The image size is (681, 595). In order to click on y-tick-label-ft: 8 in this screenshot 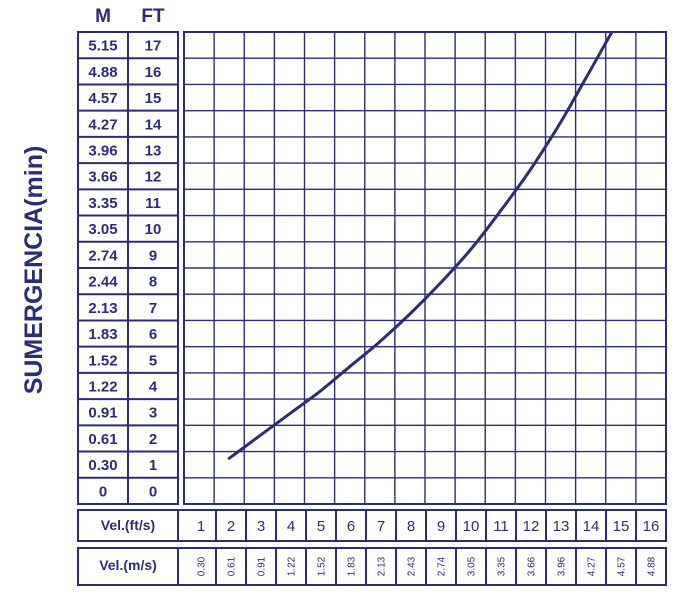, I will do `click(153, 282)`.